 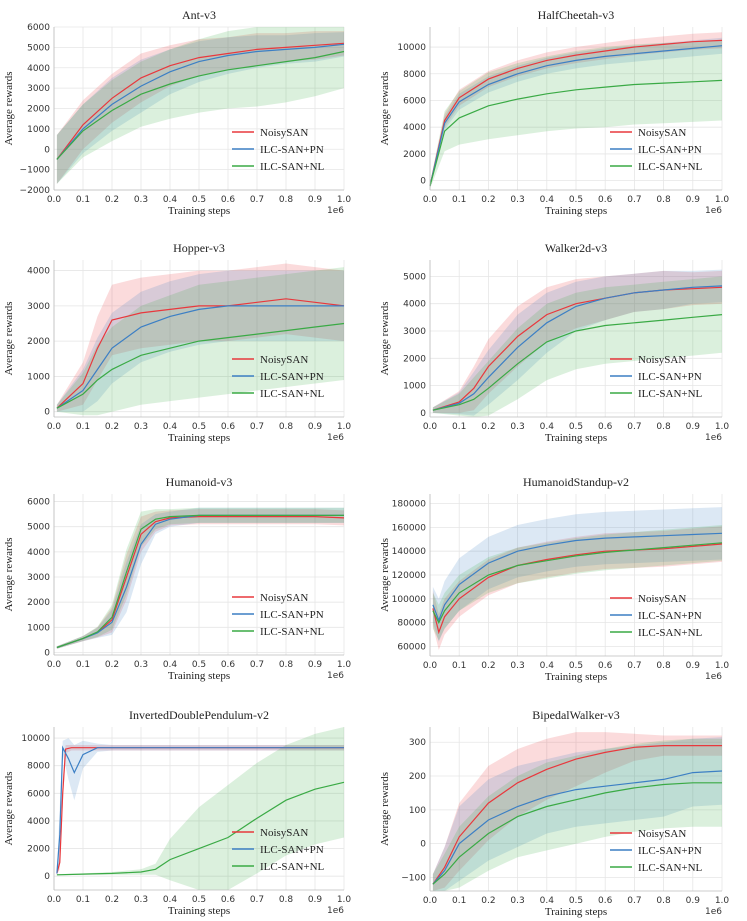 What do you see at coordinates (411, 647) in the screenshot?
I see `y-tick-label: 60000` at bounding box center [411, 647].